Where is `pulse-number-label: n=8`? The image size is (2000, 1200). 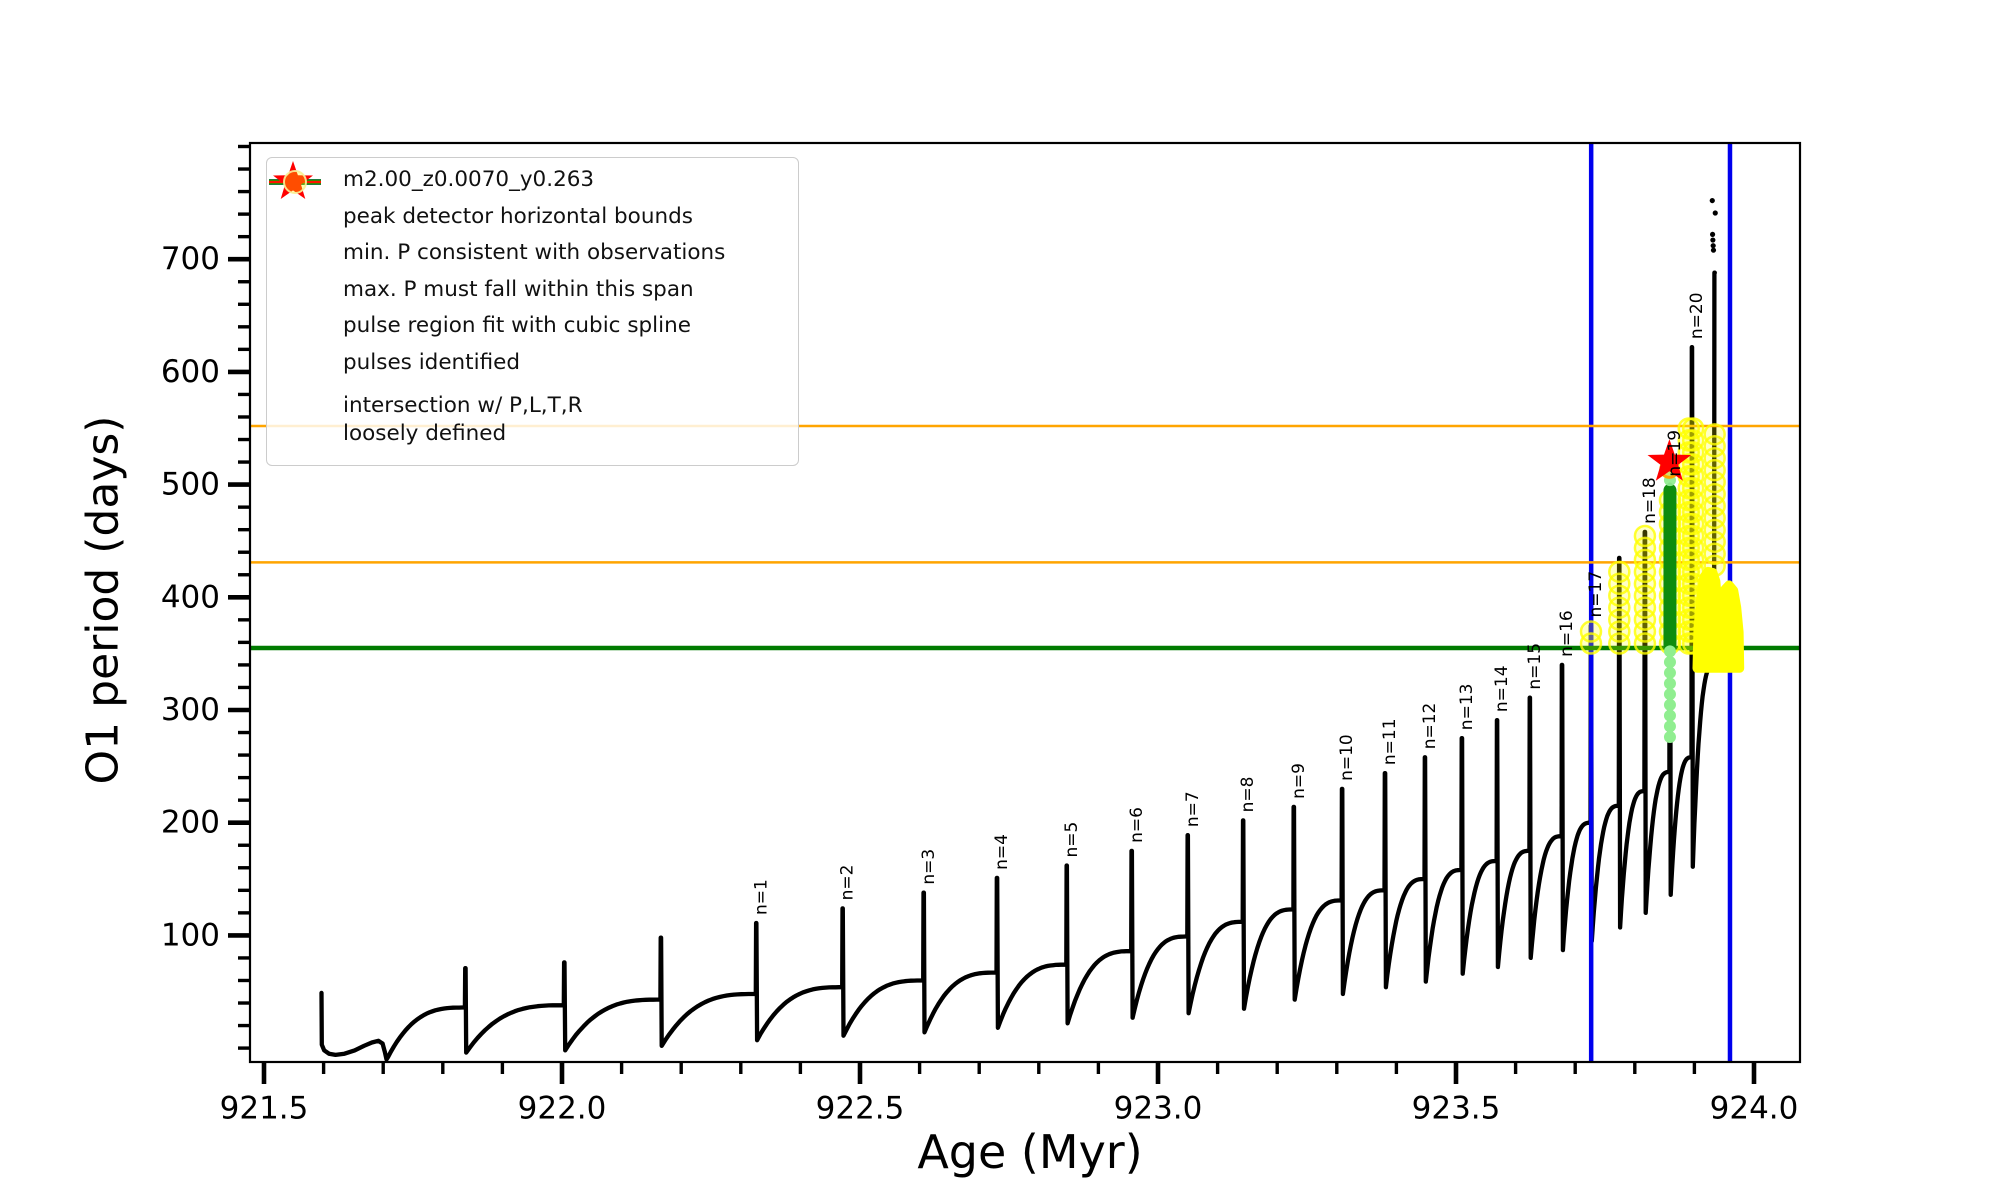
pulse-number-label: n=8 is located at coordinates (1248, 795).